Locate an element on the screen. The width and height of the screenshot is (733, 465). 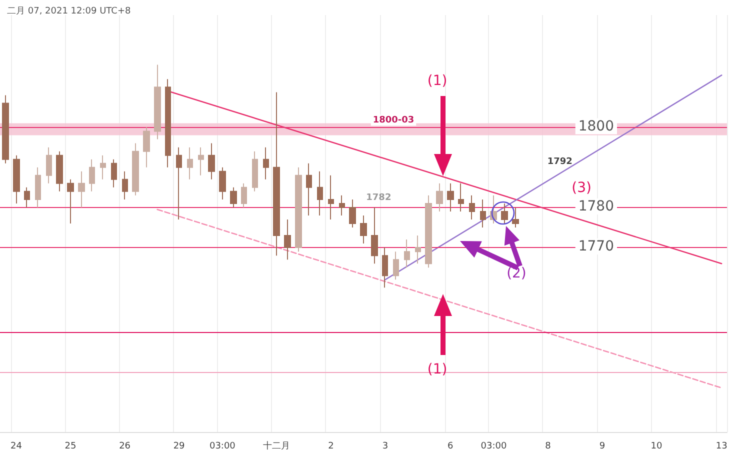
x-tick-label: 6 is located at coordinates (450, 447).